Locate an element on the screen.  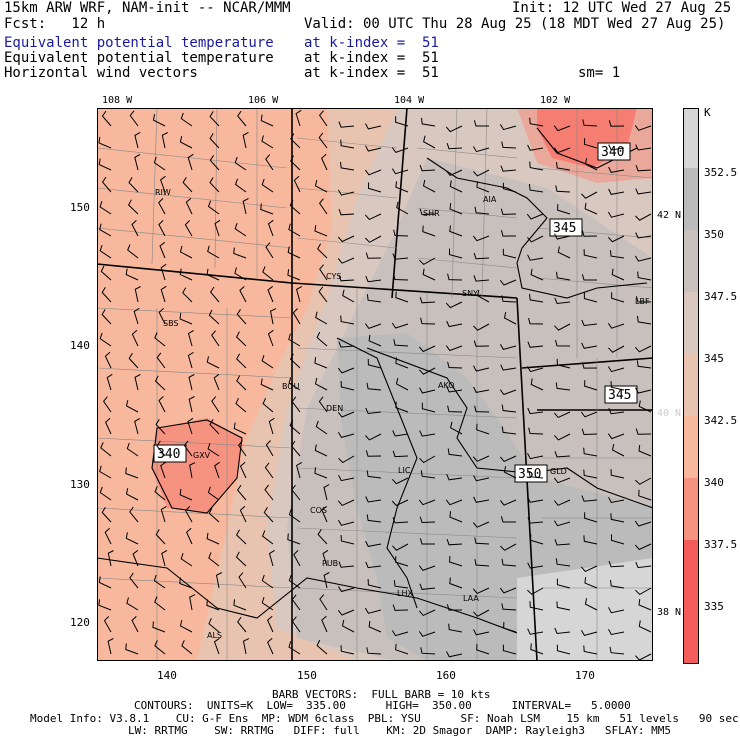
colorbar-label: 352.5 is located at coordinates (721, 172).